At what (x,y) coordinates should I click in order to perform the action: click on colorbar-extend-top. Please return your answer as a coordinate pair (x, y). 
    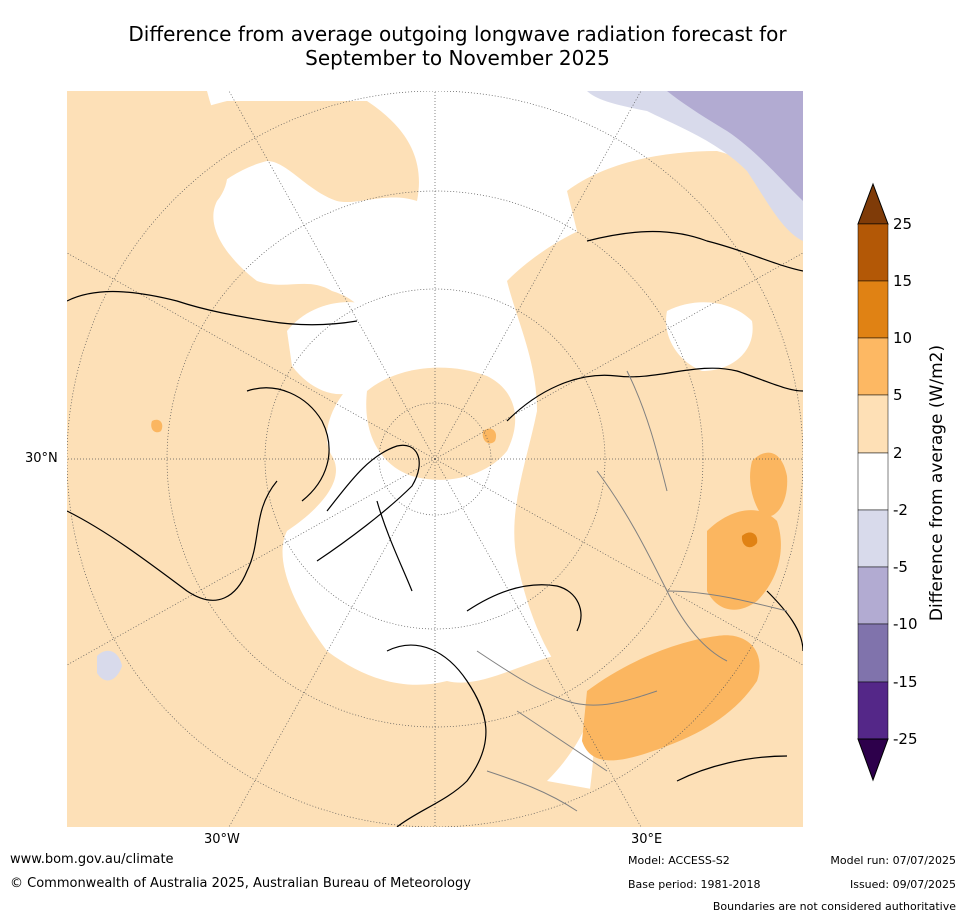
    Looking at the image, I should click on (873, 203).